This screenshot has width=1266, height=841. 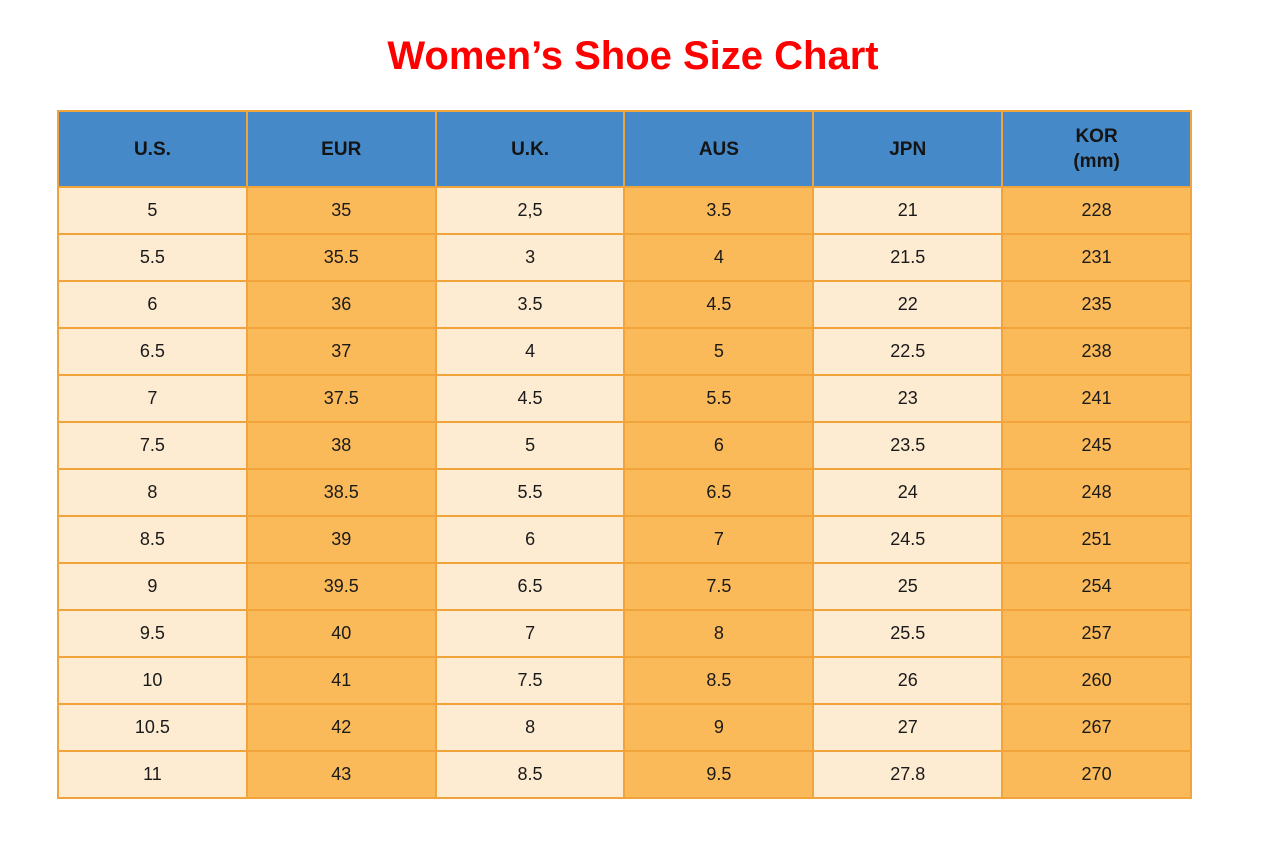 I want to click on table-row: 10 41 7.5 8.5 26 260, so click(x=624, y=680).